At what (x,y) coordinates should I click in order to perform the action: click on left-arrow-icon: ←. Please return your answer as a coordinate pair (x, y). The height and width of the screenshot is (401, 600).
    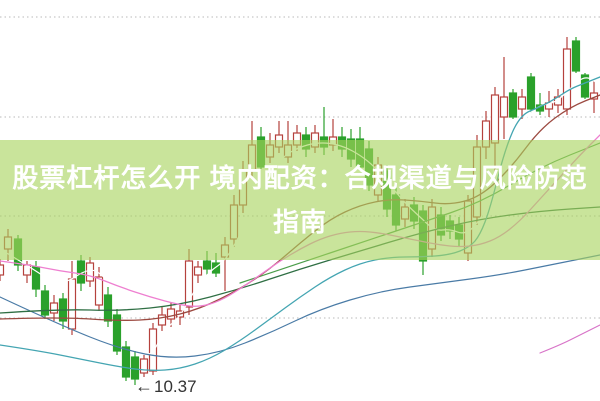
    Looking at the image, I should click on (144, 386).